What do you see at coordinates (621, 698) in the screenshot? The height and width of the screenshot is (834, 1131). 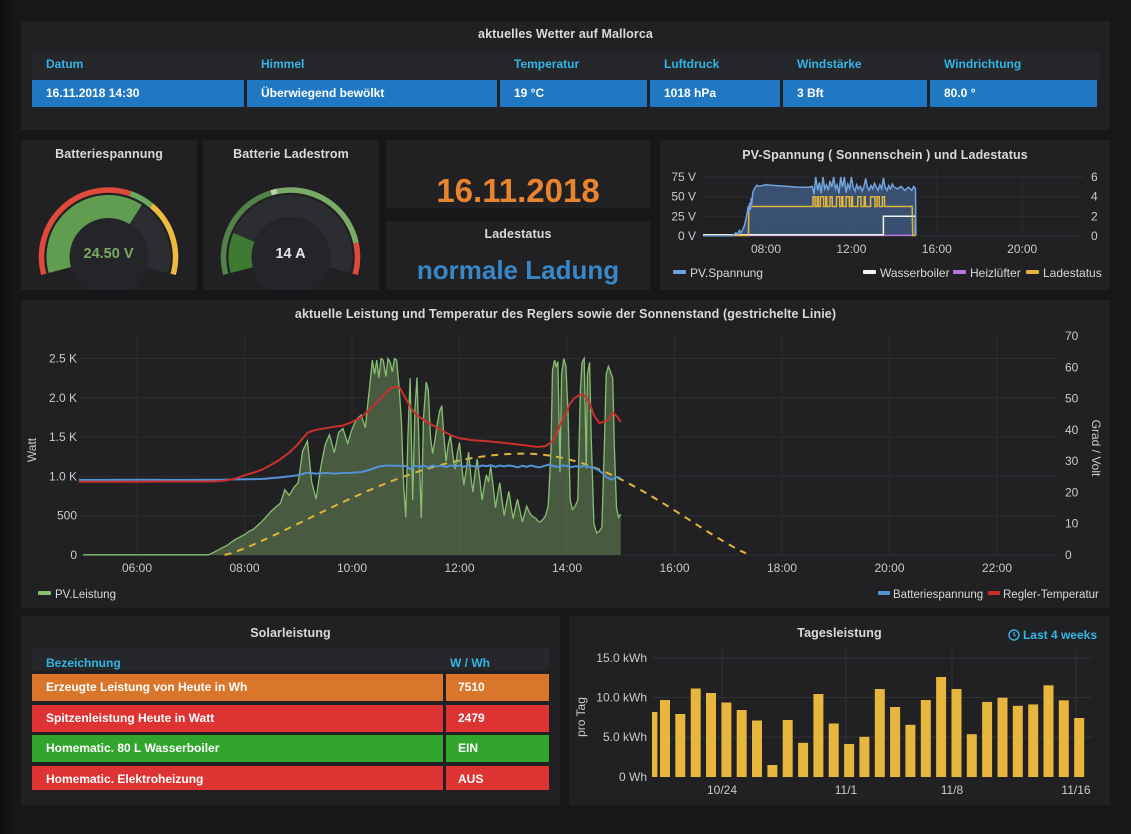 I see `svg-text: 10.0 kWh` at bounding box center [621, 698].